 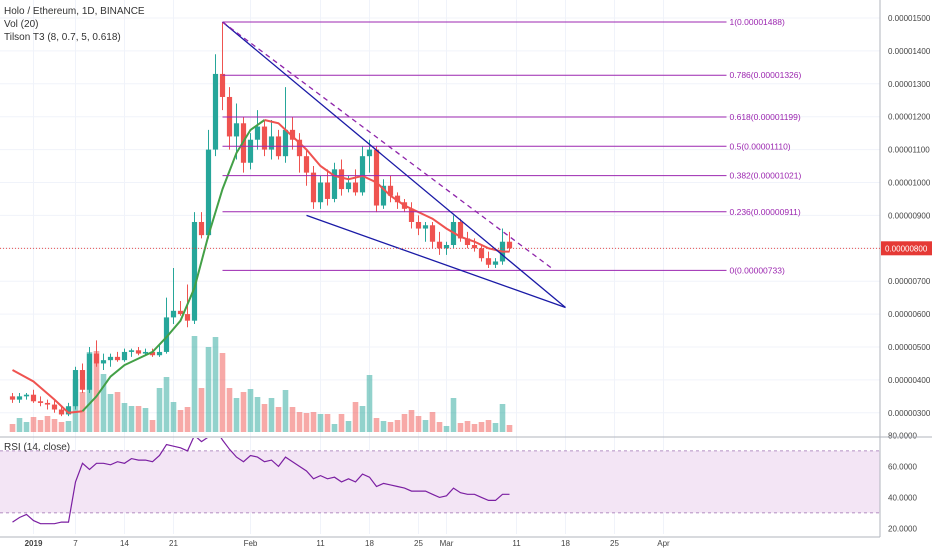 I want to click on trendline-lower, so click(x=436, y=261).